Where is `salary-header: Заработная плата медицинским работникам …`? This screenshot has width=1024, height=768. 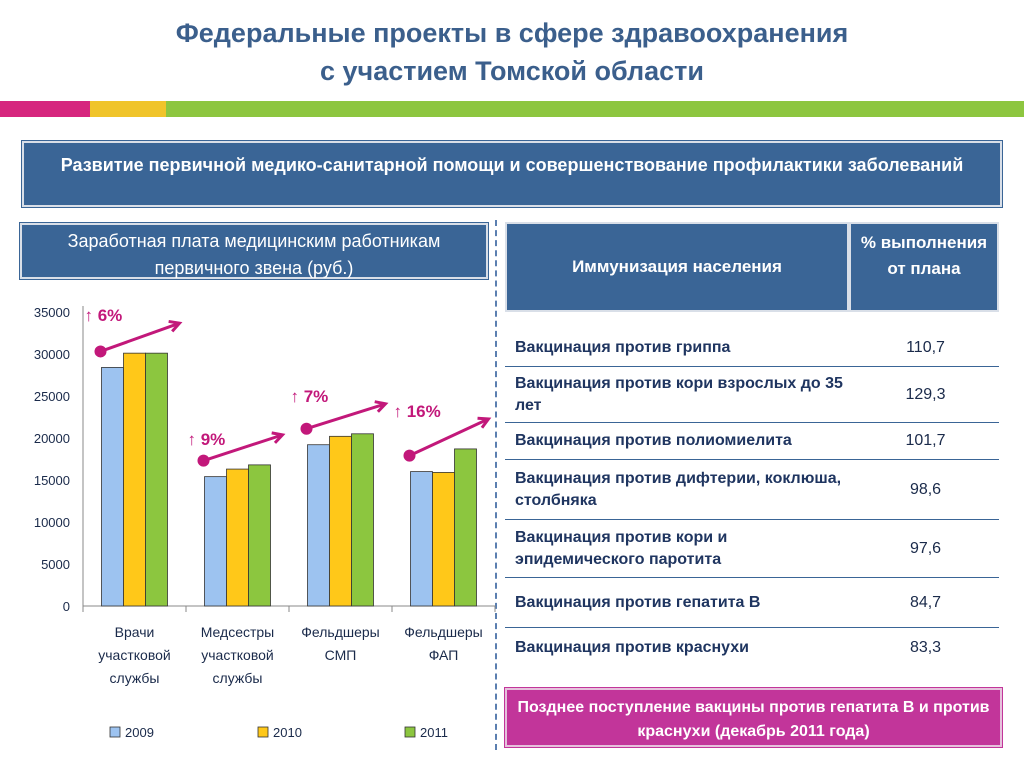 salary-header: Заработная плата медицинским работникам … is located at coordinates (254, 251).